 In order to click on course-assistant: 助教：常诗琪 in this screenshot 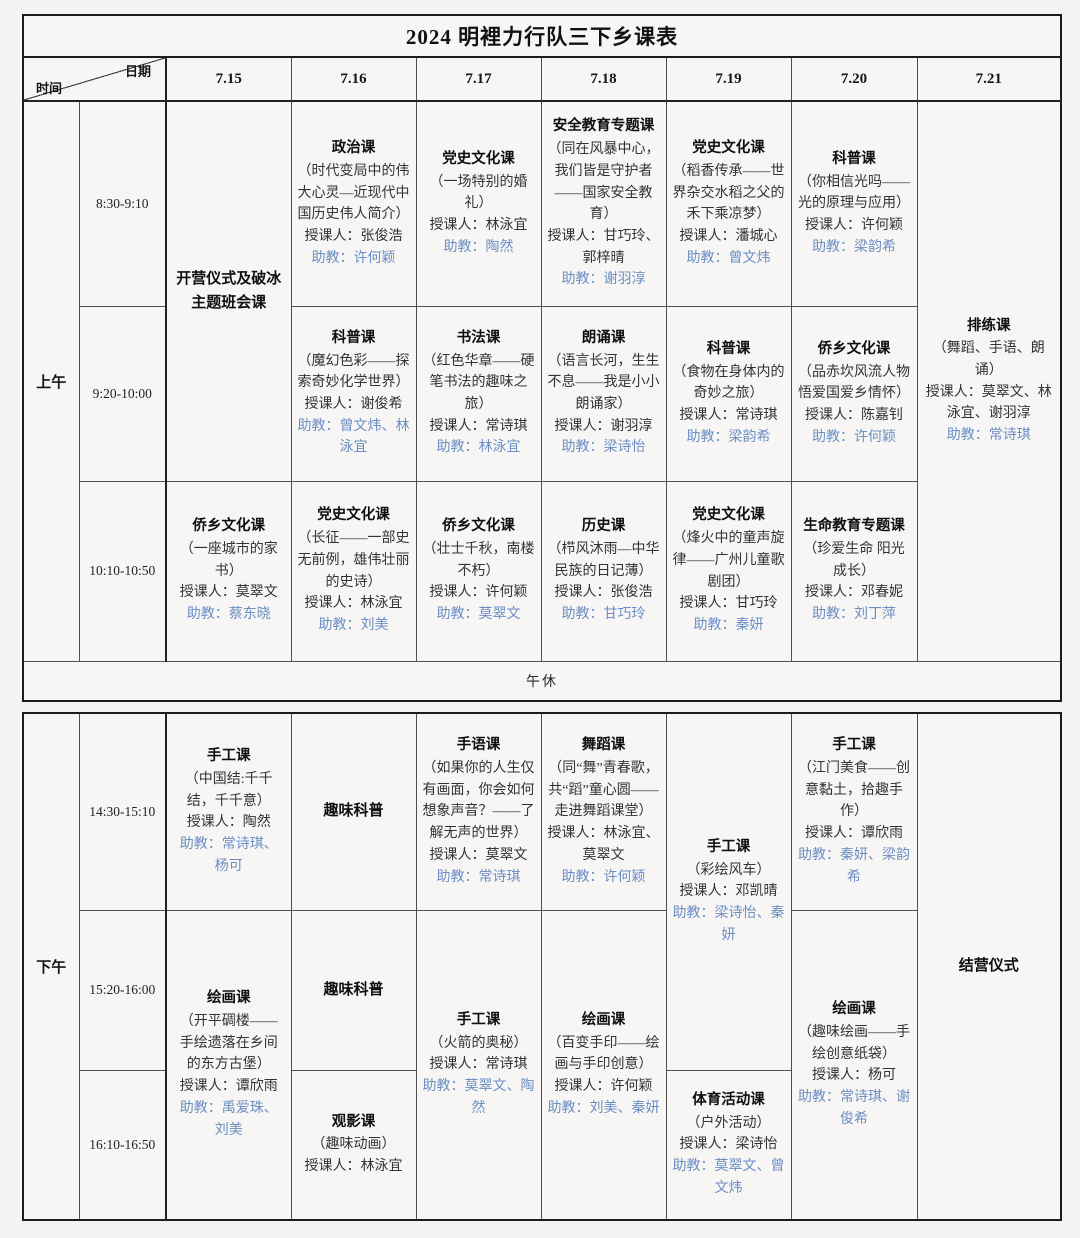, I will do `click(988, 436)`.